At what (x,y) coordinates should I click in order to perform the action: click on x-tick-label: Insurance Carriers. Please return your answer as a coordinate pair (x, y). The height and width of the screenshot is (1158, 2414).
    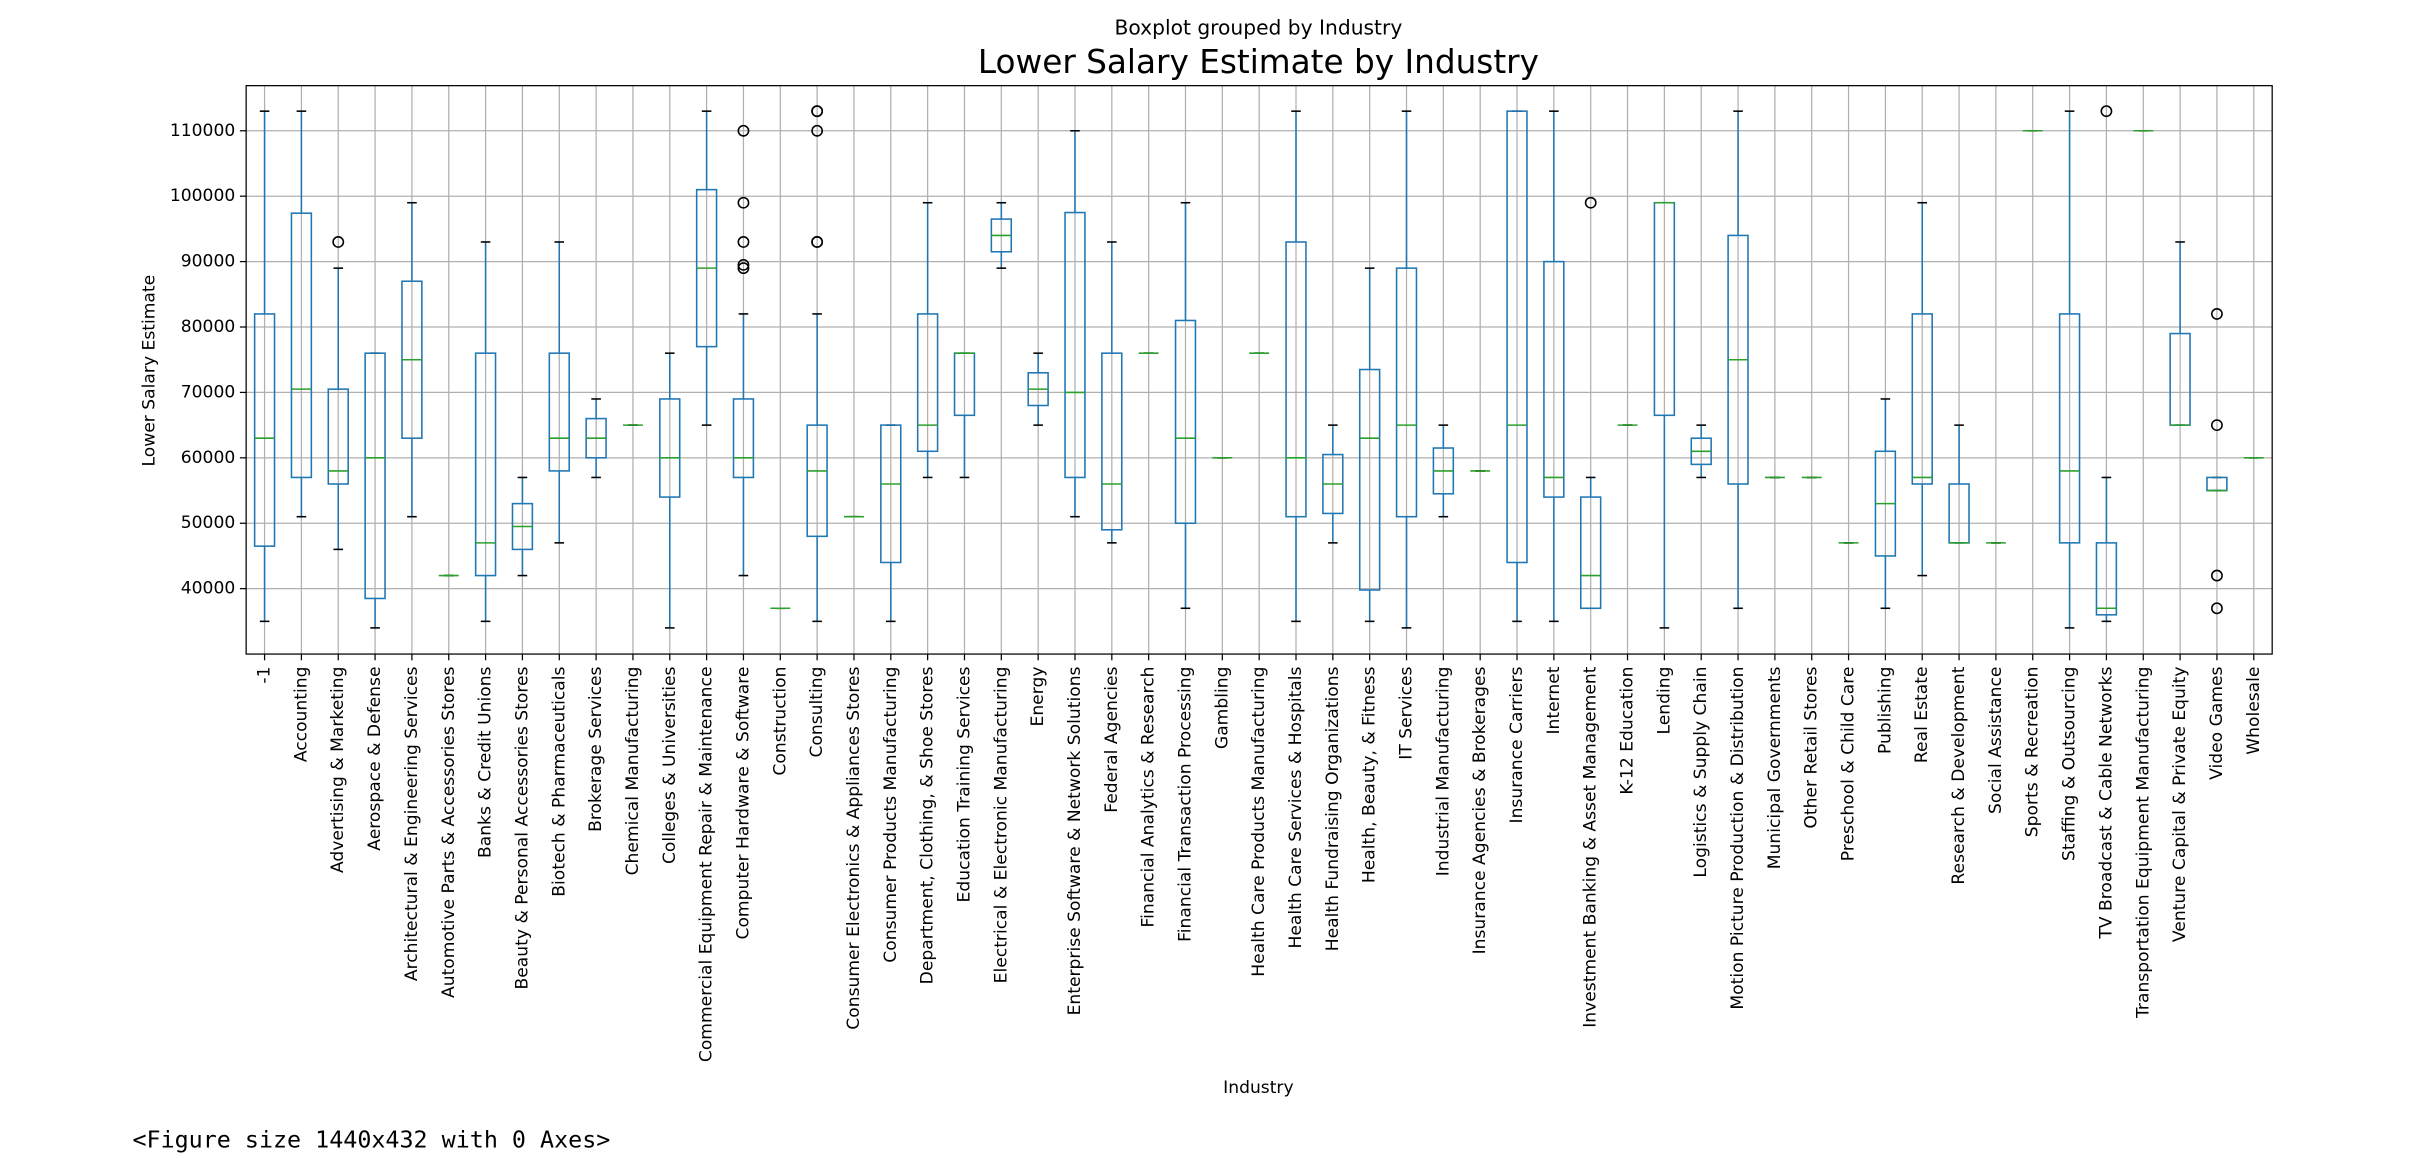
    Looking at the image, I should click on (1517, 744).